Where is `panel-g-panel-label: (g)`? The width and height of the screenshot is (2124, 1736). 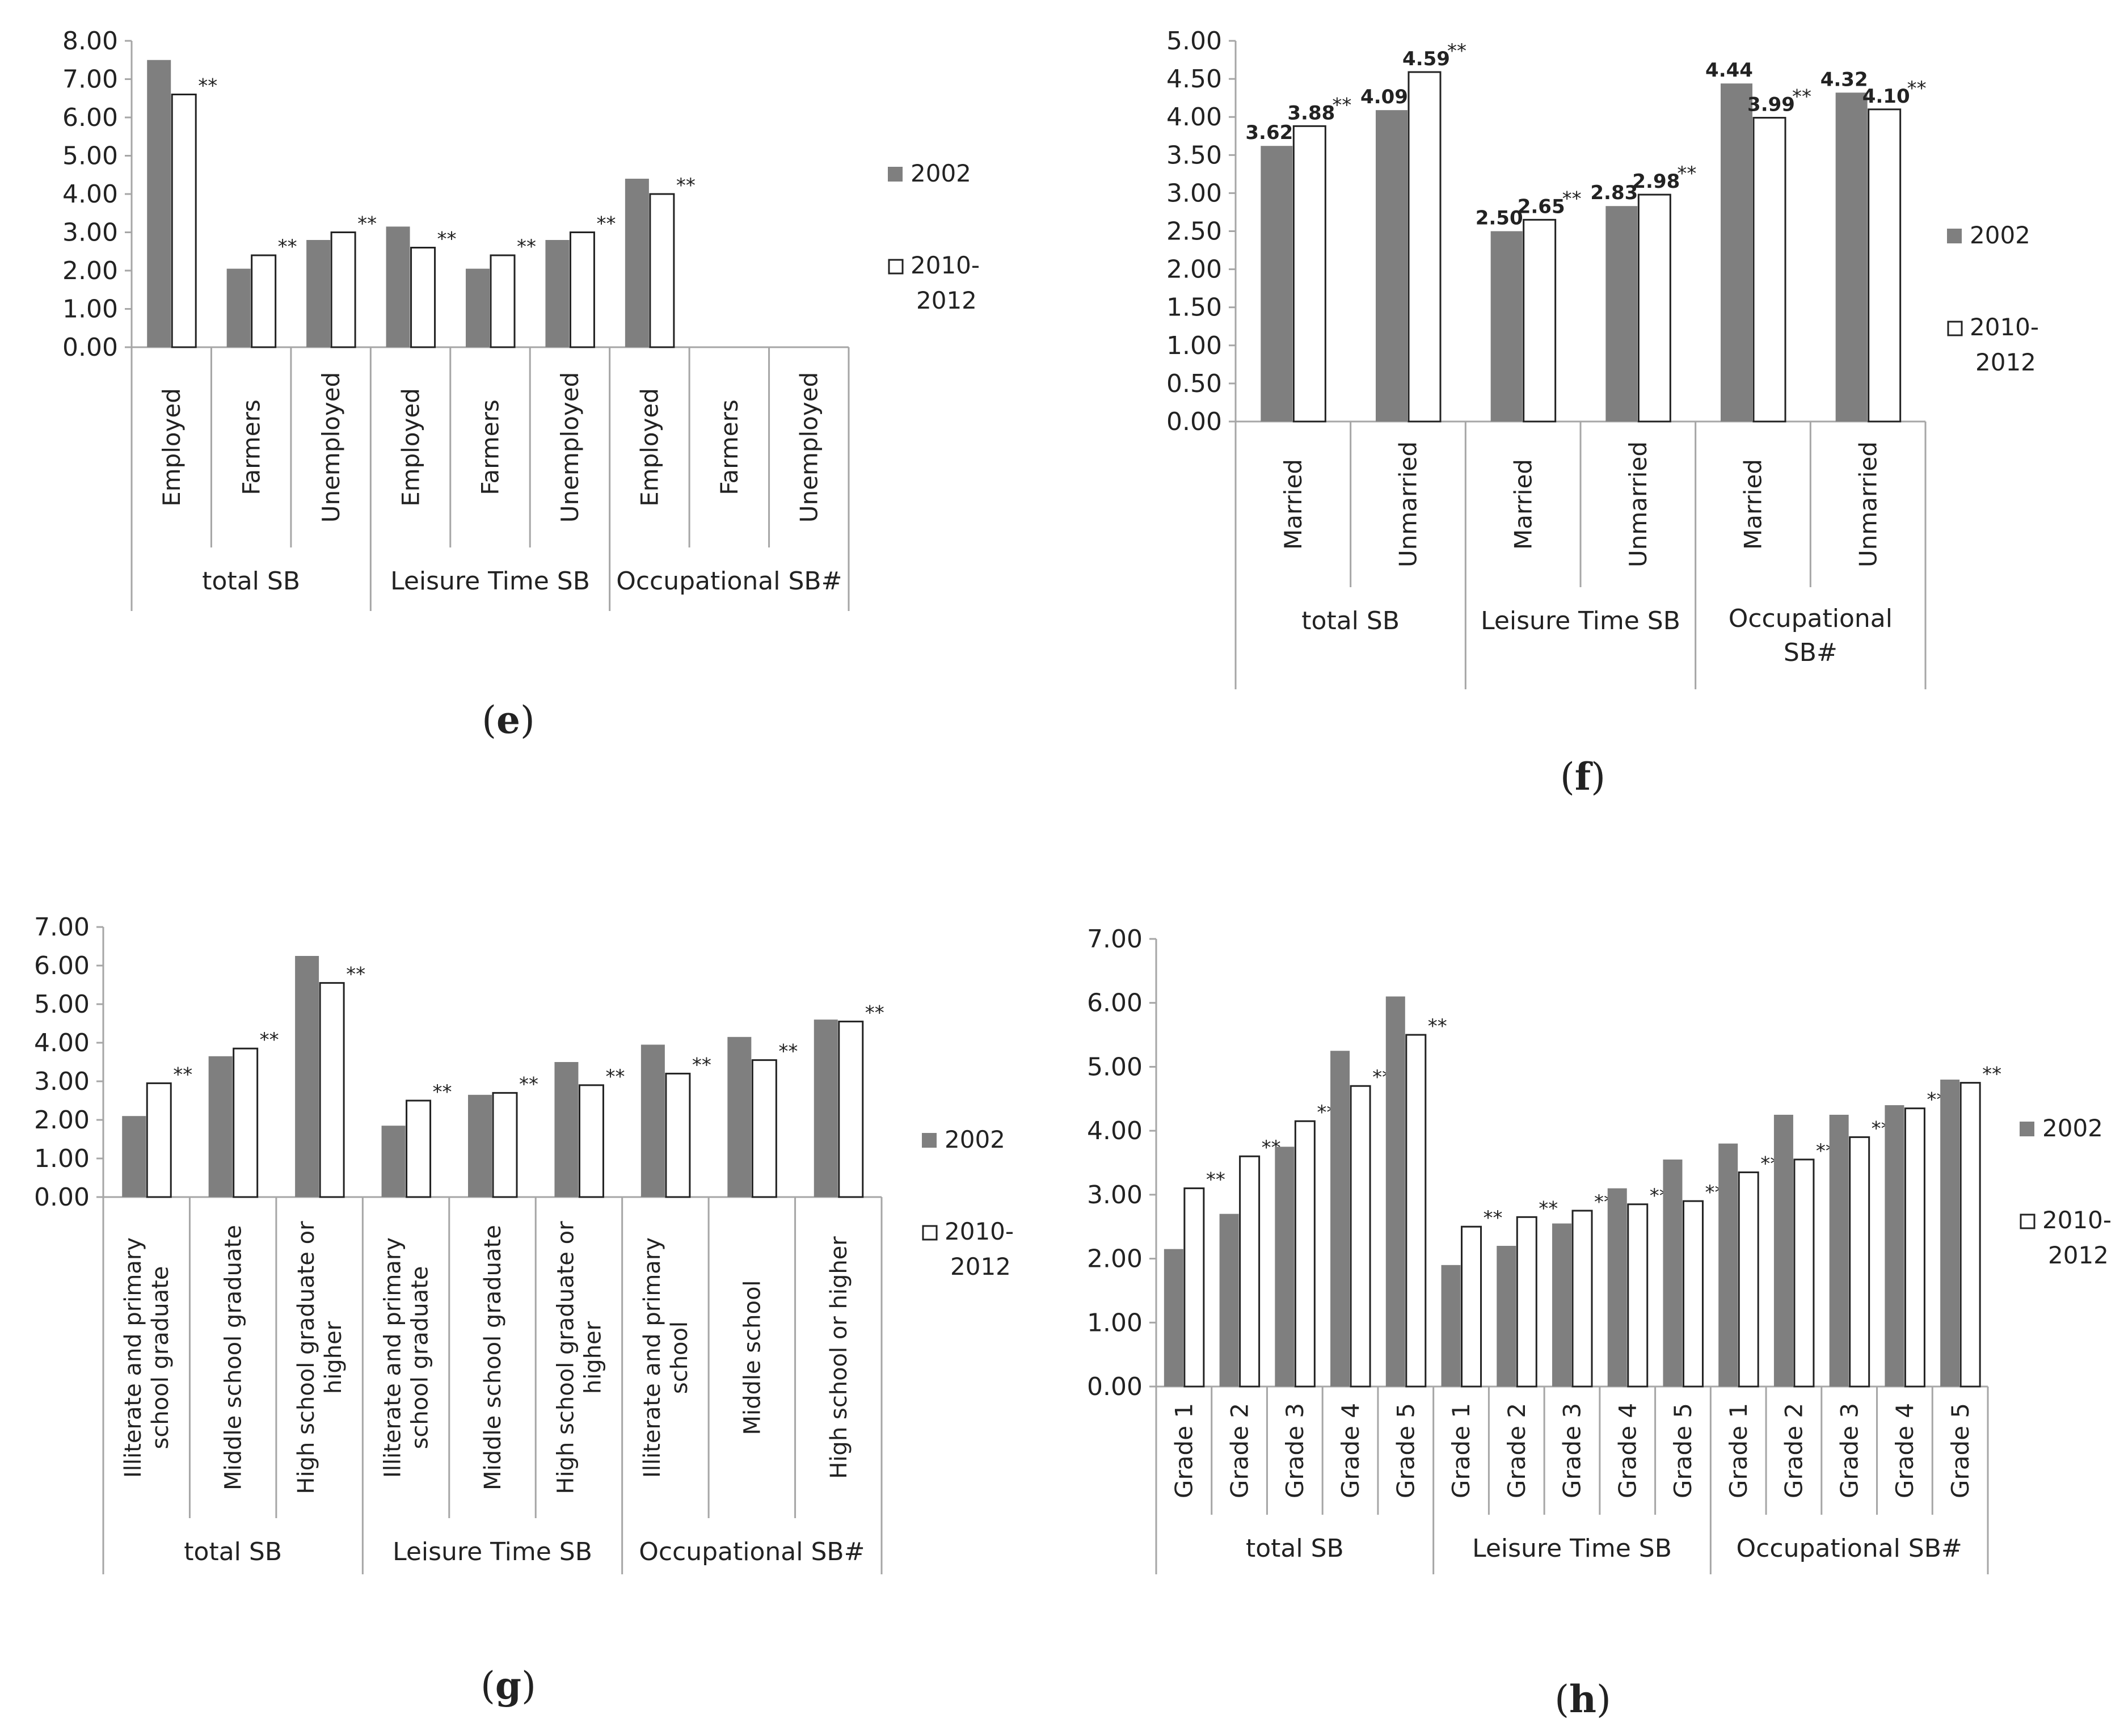
panel-g-panel-label: (g) is located at coordinates (508, 1686).